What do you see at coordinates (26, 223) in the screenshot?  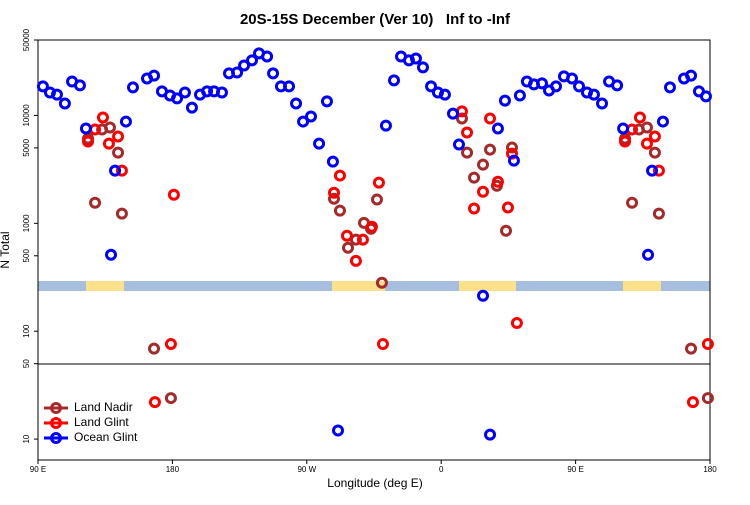 I see `y-tick-label: 1000` at bounding box center [26, 223].